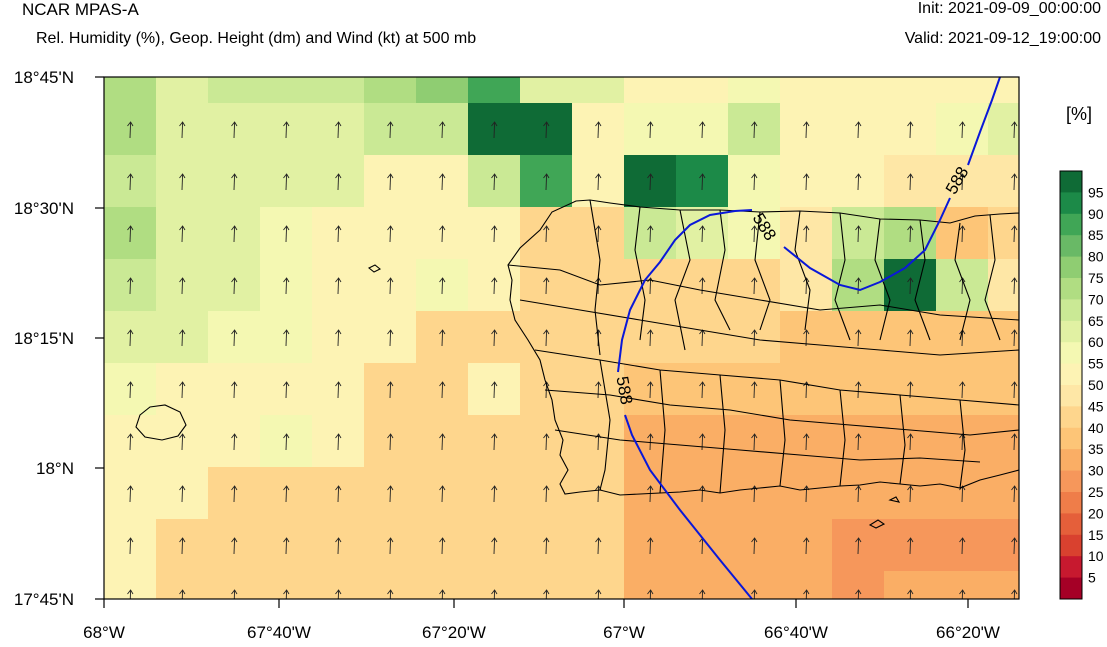 Image resolution: width=1107 pixels, height=647 pixels. Describe the element at coordinates (1096, 449) in the screenshot. I see `colorbar-level-label: 35` at that location.